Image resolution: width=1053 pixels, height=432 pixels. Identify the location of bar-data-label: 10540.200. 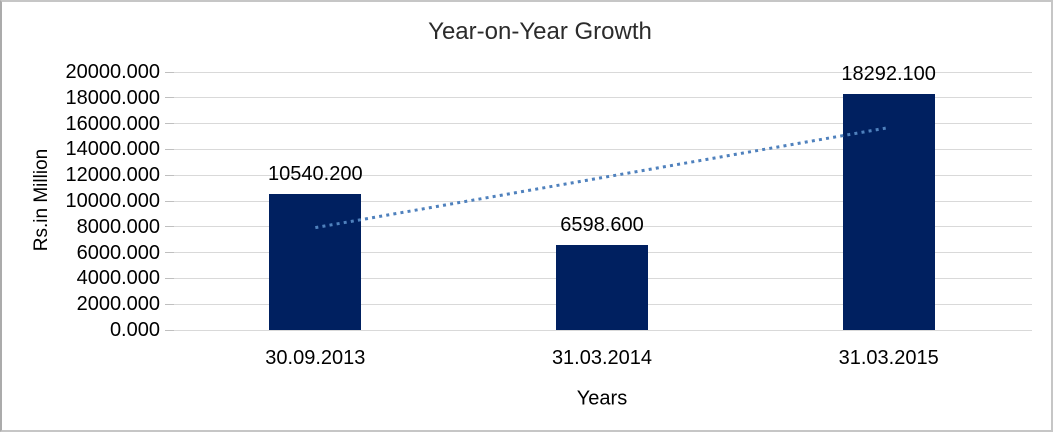
(315, 174).